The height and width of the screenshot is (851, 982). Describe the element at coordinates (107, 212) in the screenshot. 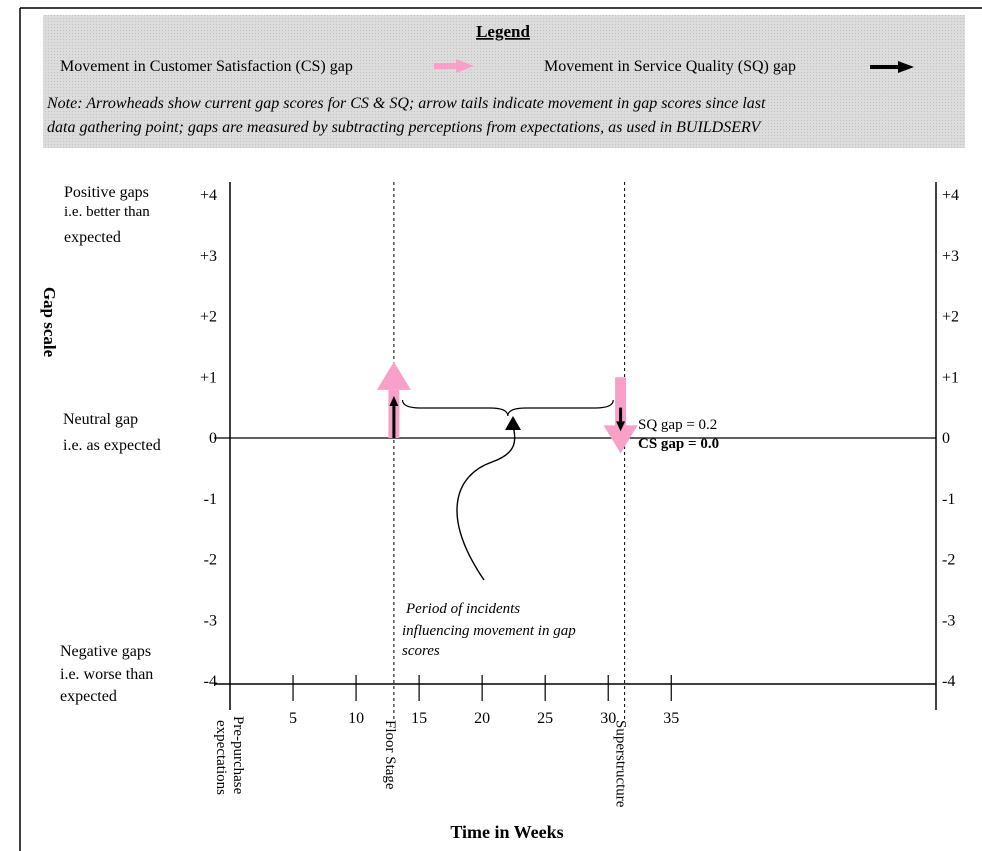

I see `positive-gaps-label-2: i.e. better than` at that location.